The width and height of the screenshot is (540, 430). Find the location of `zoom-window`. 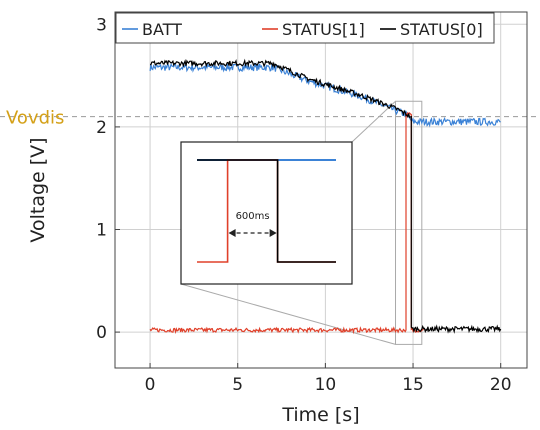

zoom-window is located at coordinates (409, 222).